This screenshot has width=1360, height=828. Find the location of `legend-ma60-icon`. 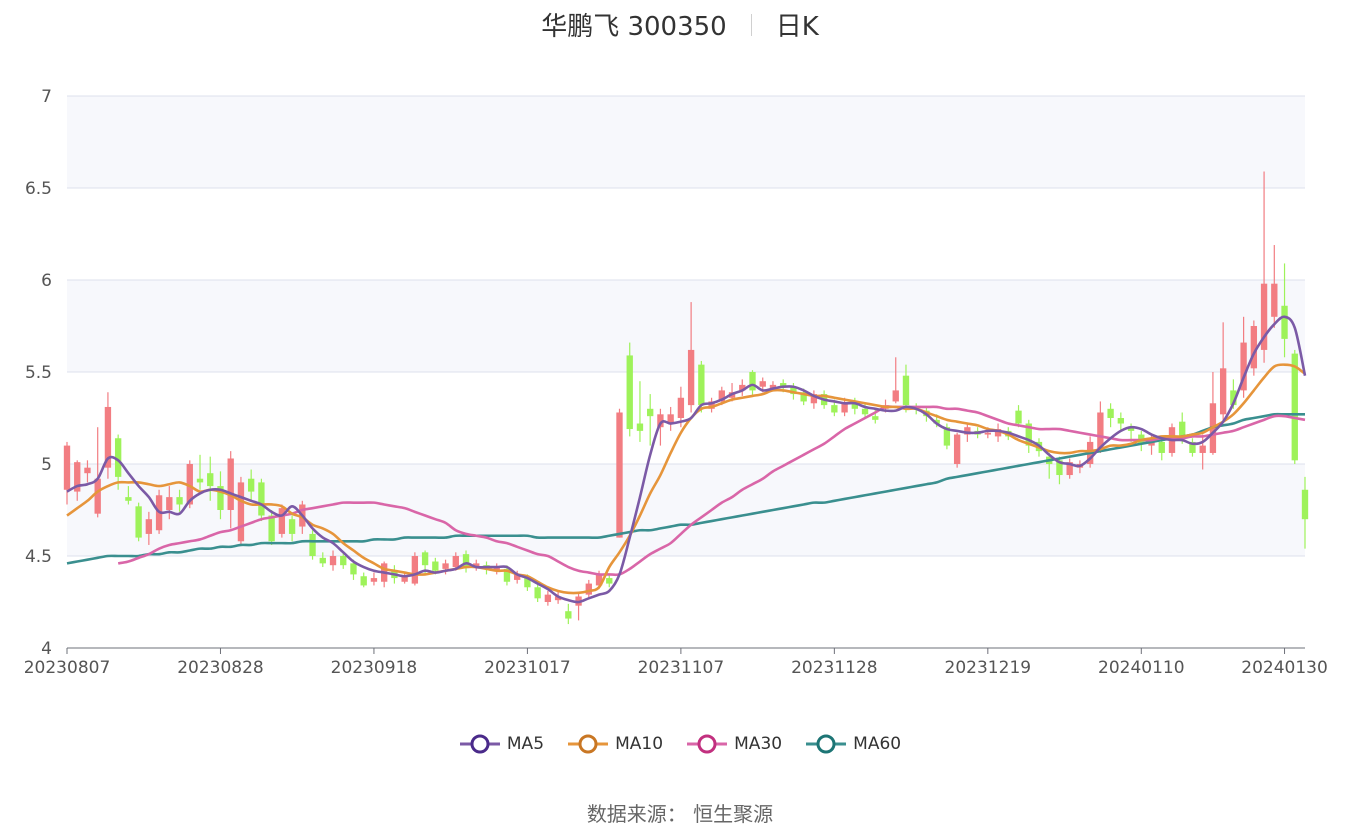

legend-ma60-icon is located at coordinates (826, 744).